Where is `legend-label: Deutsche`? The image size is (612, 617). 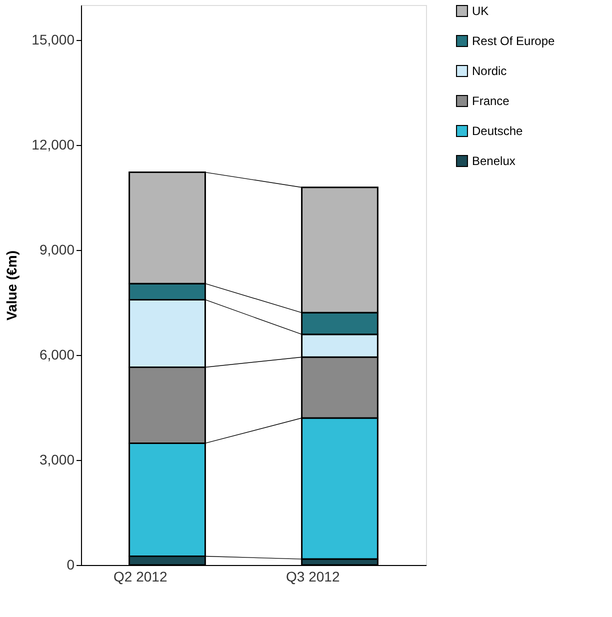 legend-label: Deutsche is located at coordinates (498, 131).